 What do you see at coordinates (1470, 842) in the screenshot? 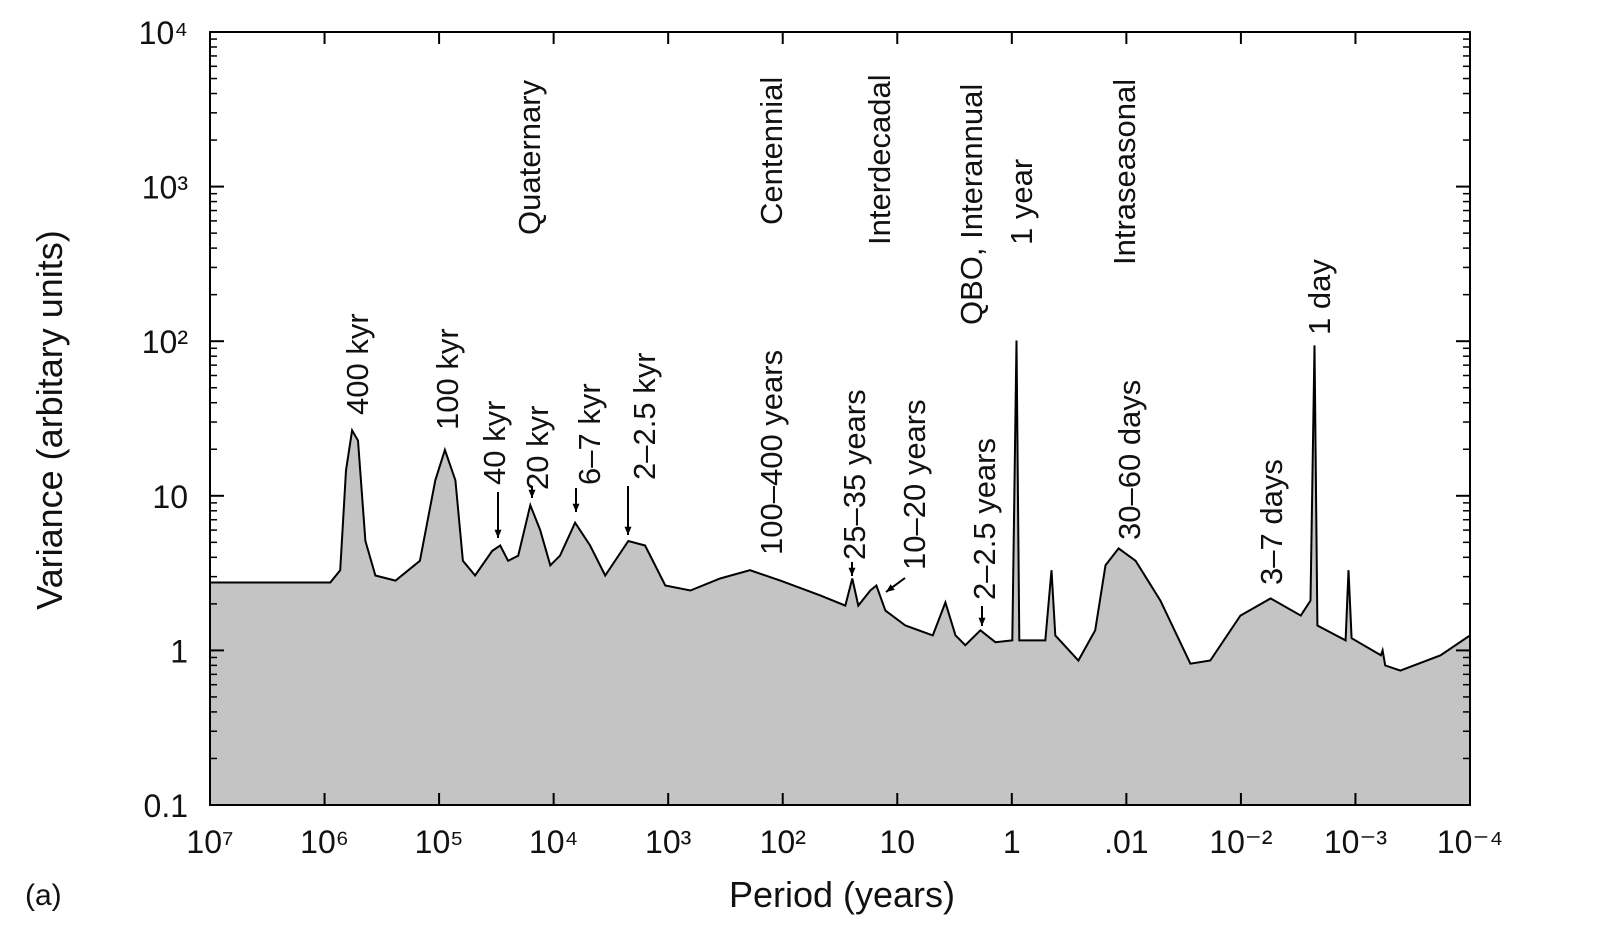
I see `x-tick-label: 10⁻⁴` at bounding box center [1470, 842].